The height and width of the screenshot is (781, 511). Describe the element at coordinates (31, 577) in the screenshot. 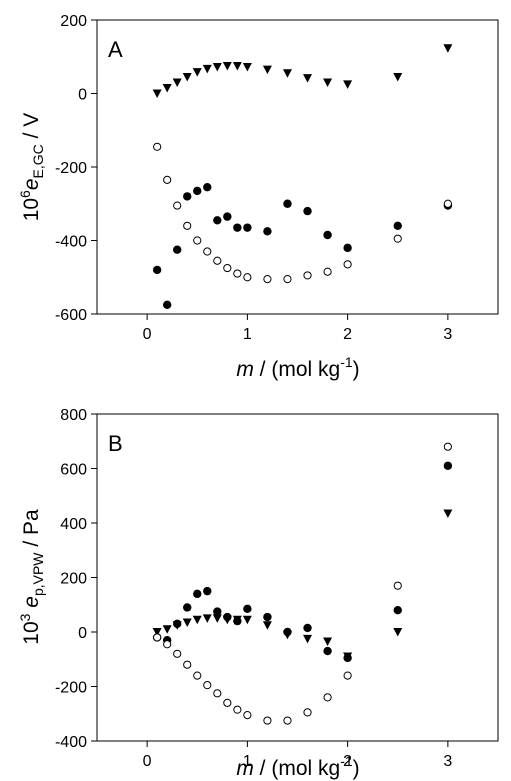

I see `panel-b-y-axis-label: 103 ep,VPW / Pa` at that location.